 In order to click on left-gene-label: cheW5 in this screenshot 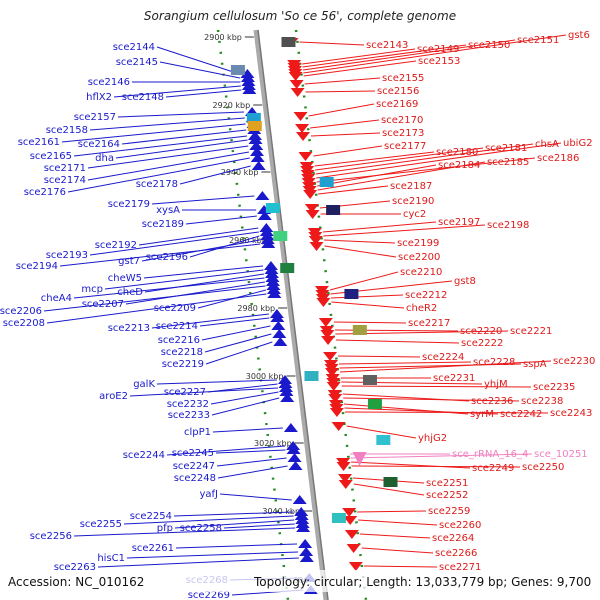, I will do `click(125, 278)`.